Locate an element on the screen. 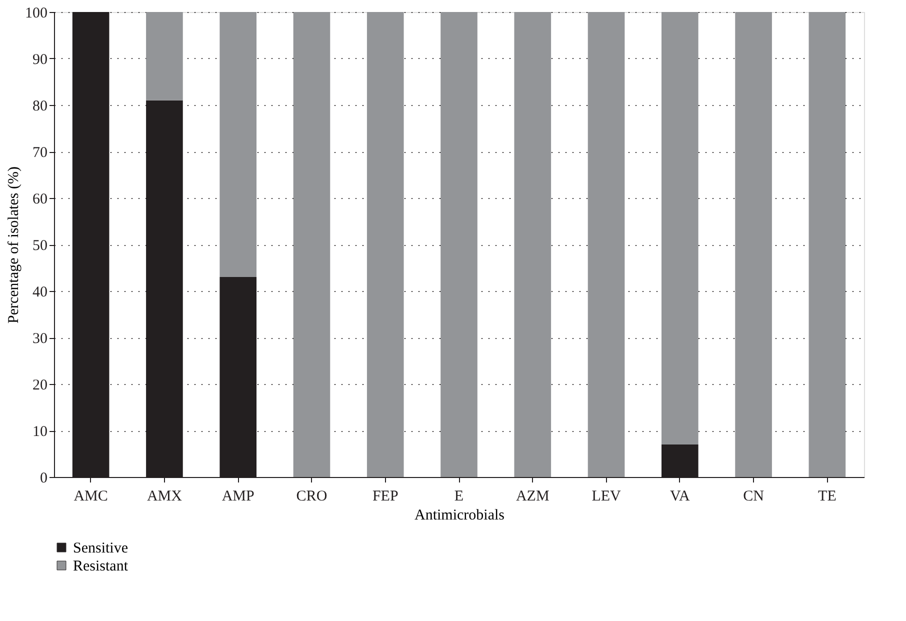  x-tick-label: AZM is located at coordinates (533, 496).